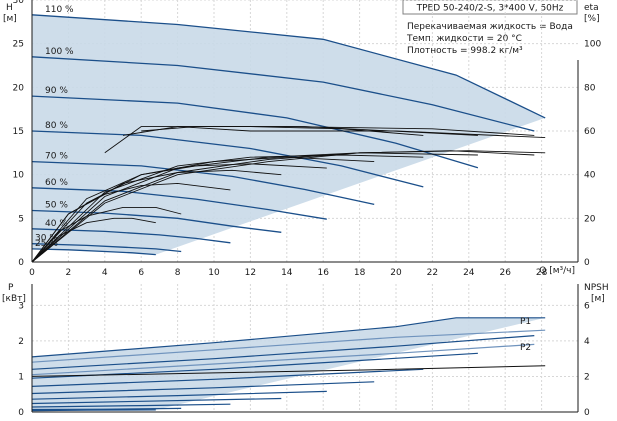 The image size is (617, 421). I want to click on q-tick-label: 20, so click(396, 273).